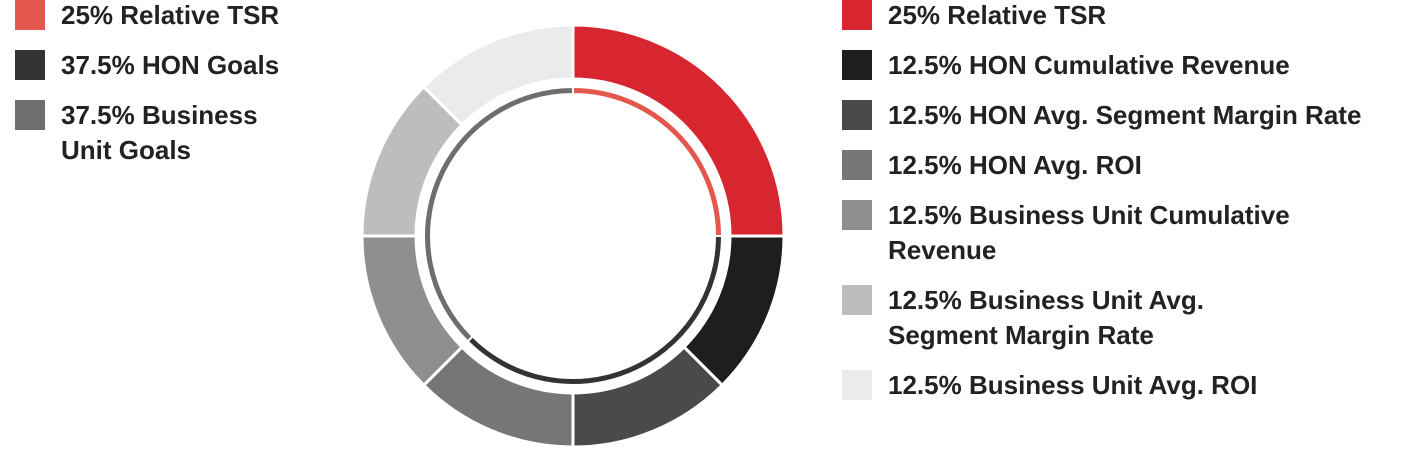  Describe the element at coordinates (1015, 165) in the screenshot. I see `legend-label: 12.5% HON Avg. ROI` at that location.